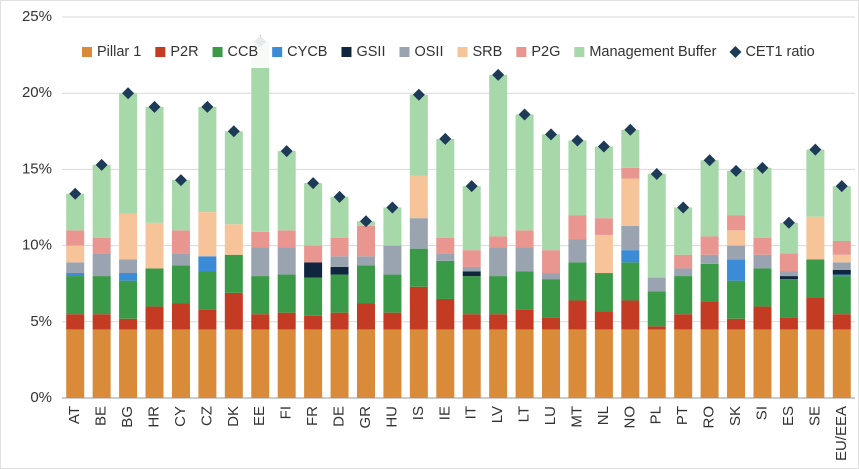  I want to click on x-tick-label: IT, so click(471, 412).